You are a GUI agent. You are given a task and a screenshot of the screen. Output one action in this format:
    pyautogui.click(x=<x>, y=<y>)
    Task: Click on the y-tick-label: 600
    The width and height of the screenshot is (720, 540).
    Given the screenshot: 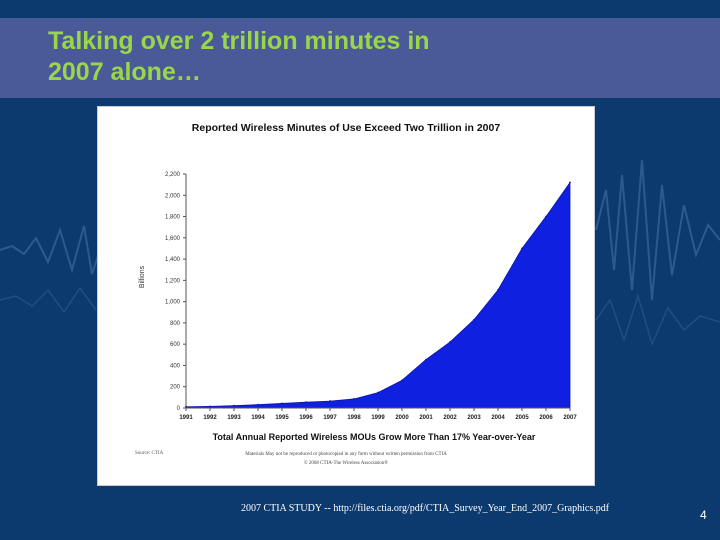 What is the action you would take?
    pyautogui.click(x=175, y=345)
    